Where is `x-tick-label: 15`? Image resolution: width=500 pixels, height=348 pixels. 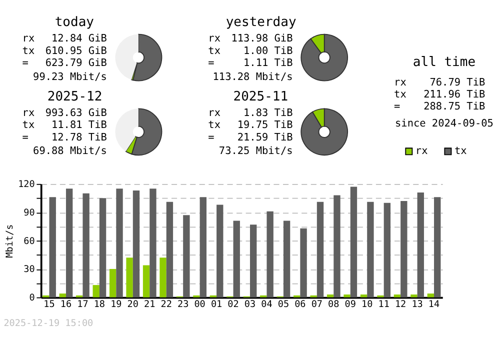
x-tick-label: 15 is located at coordinates (49, 304).